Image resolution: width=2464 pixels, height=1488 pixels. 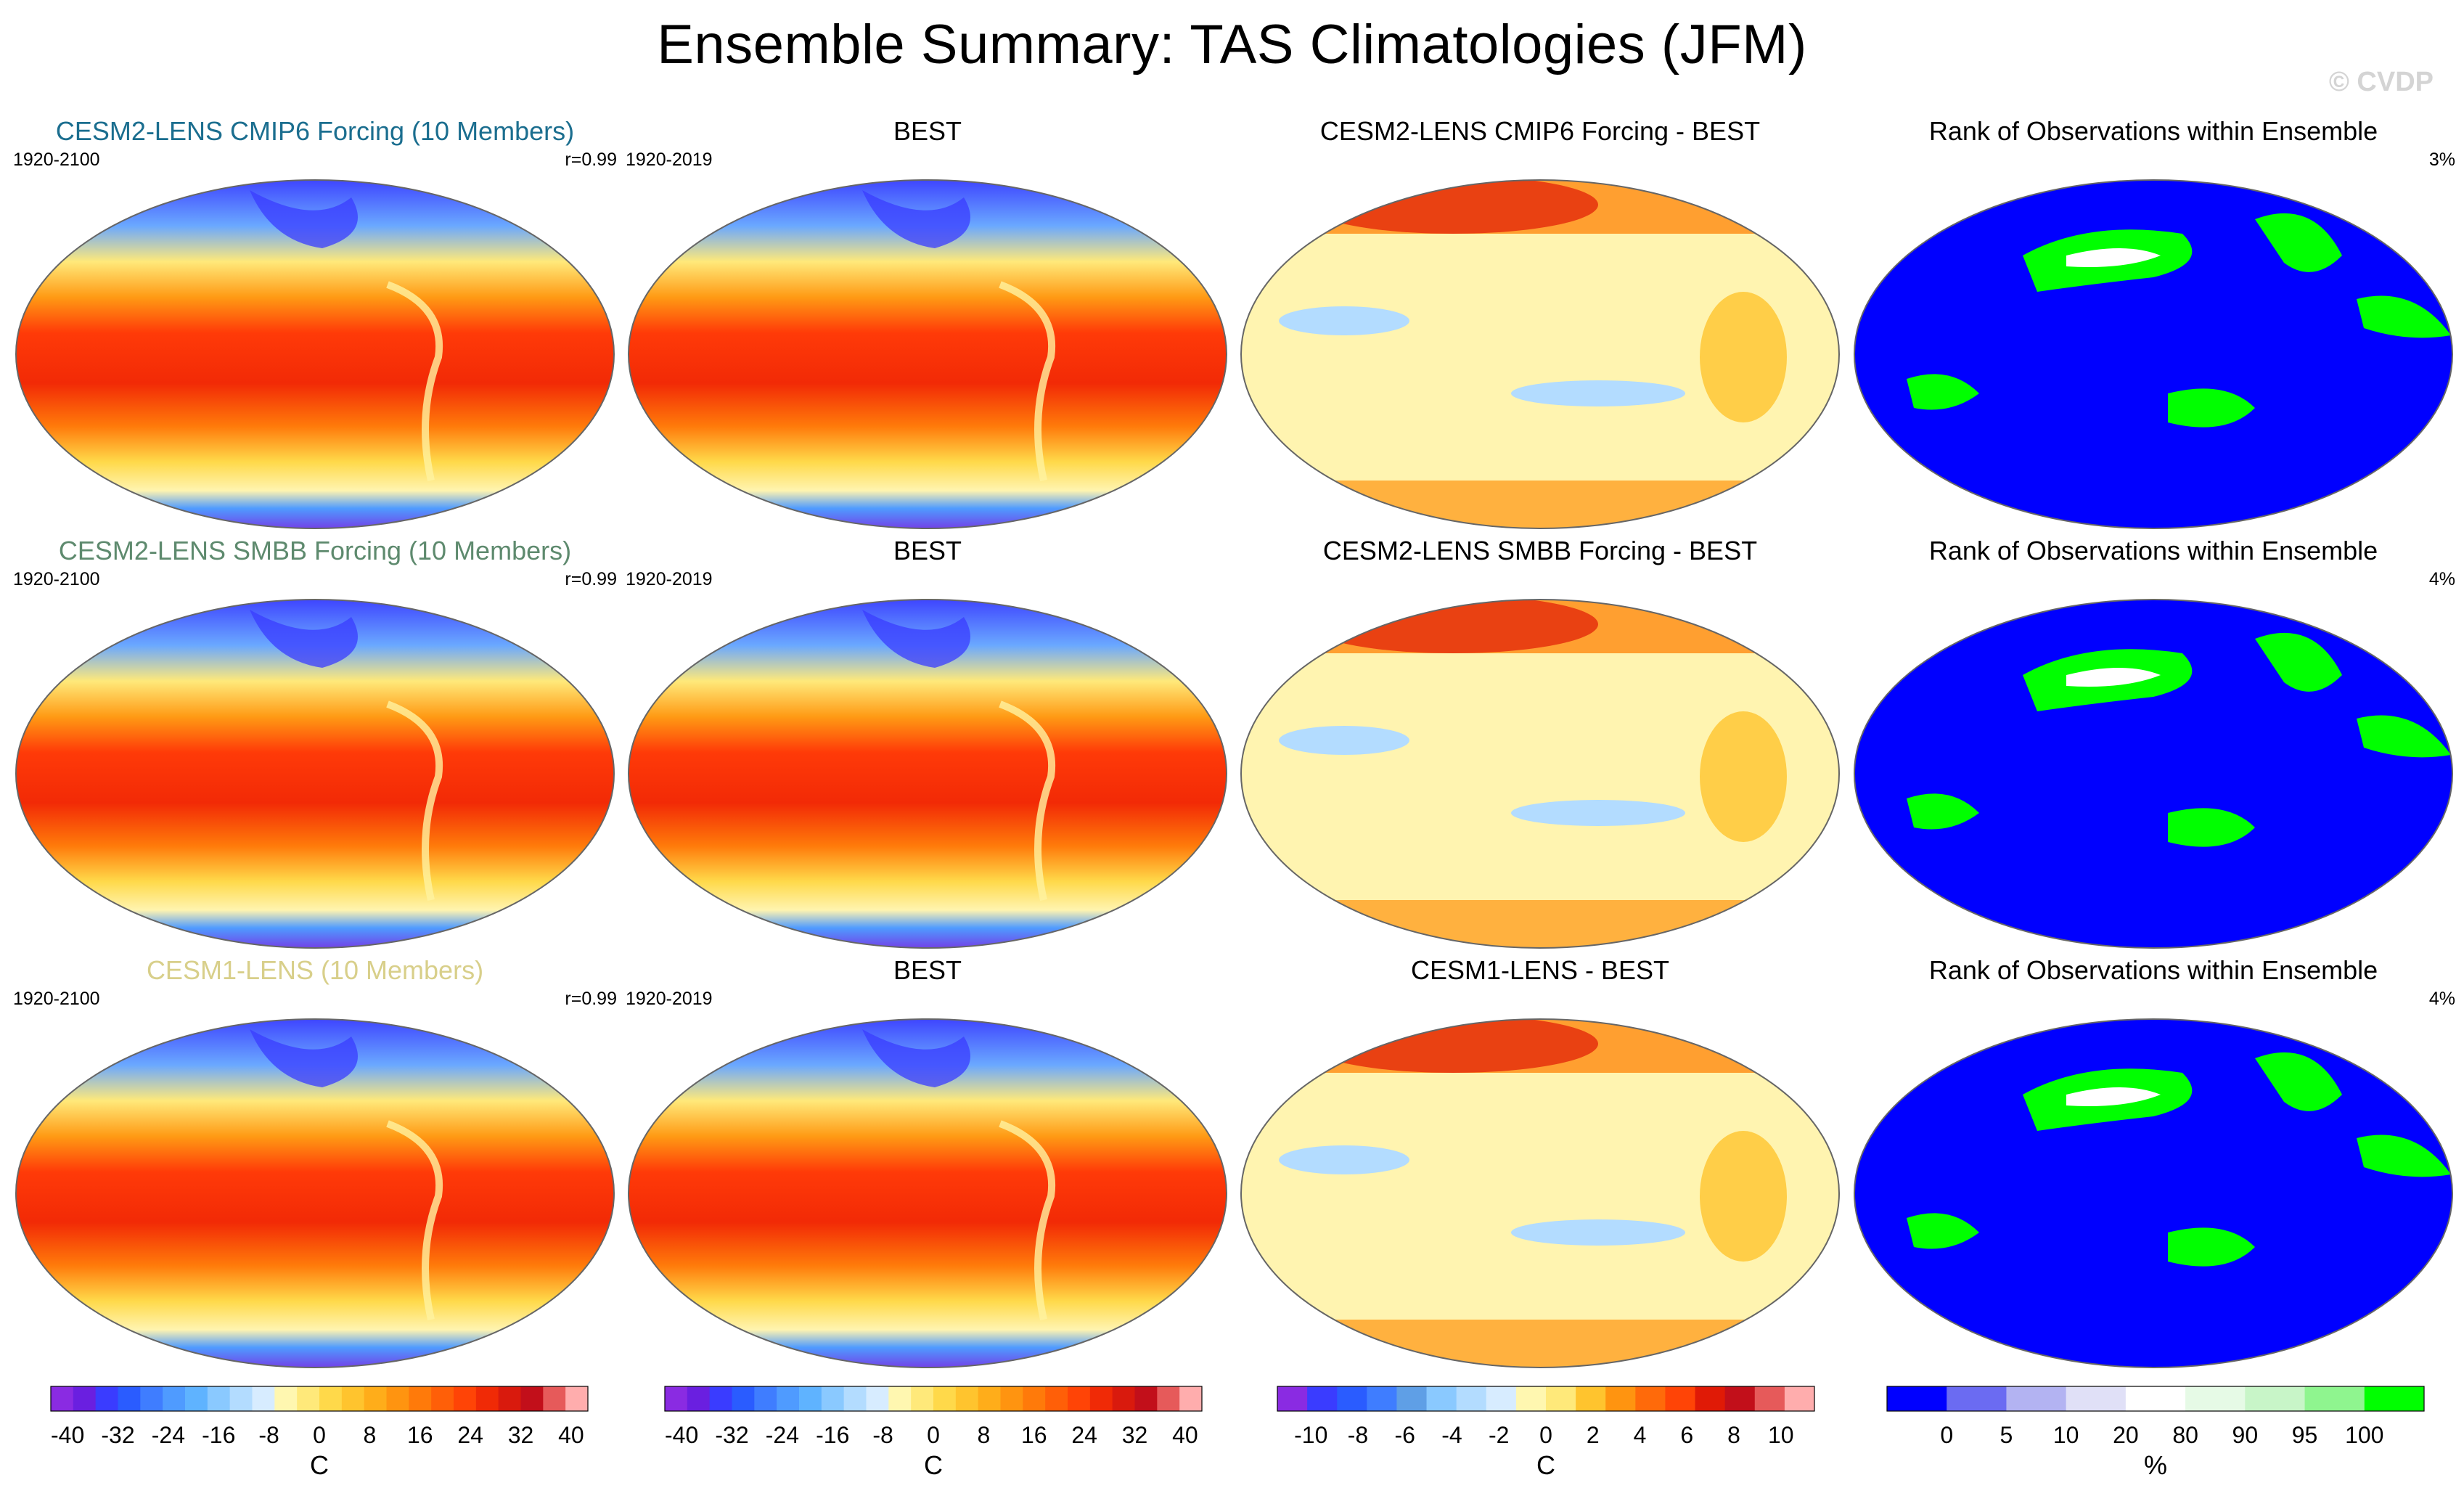 I want to click on colorbar: -40 -32 -24 -16 -8 0 8 16 24 32 40 C, so click(x=319, y=1437).